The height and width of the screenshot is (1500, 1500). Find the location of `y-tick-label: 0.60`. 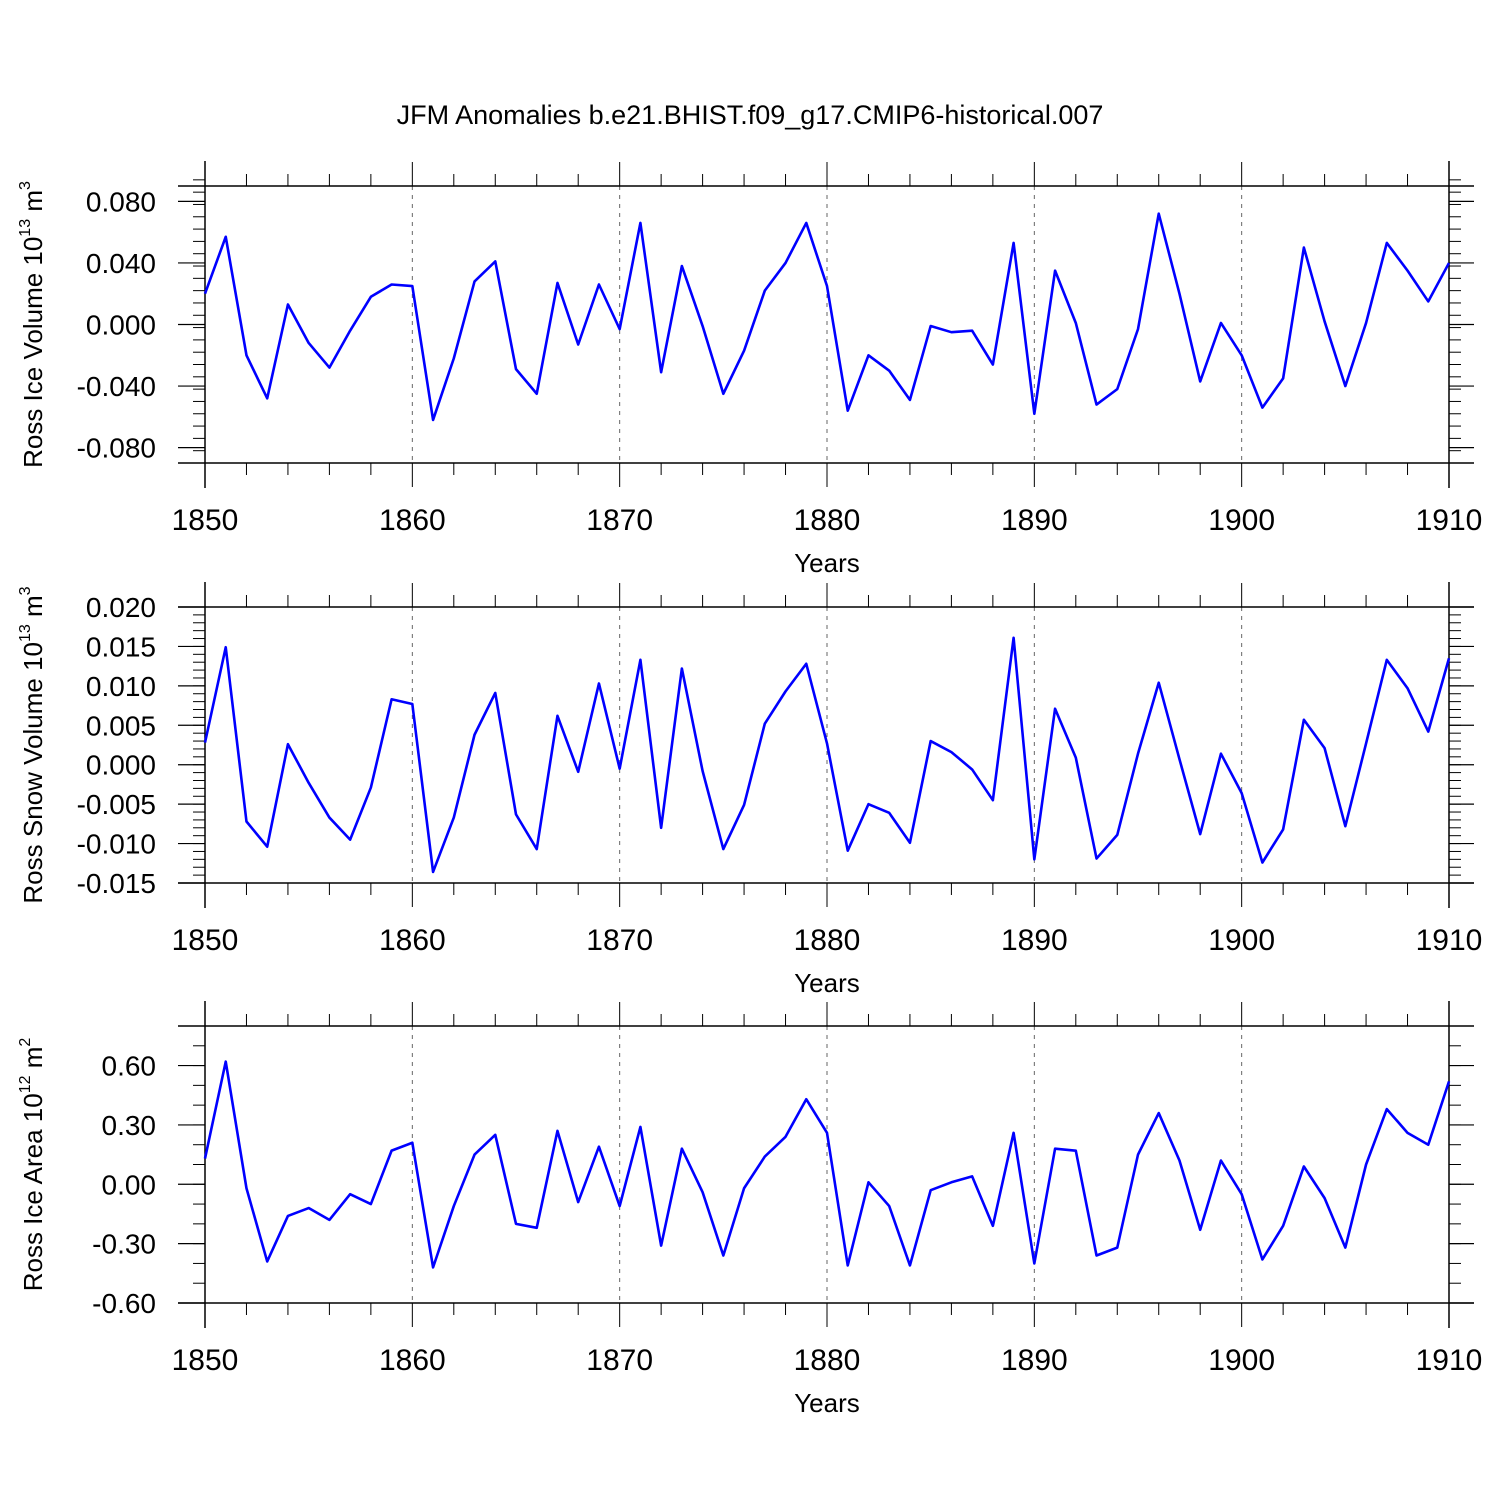

y-tick-label: 0.60 is located at coordinates (129, 1066).